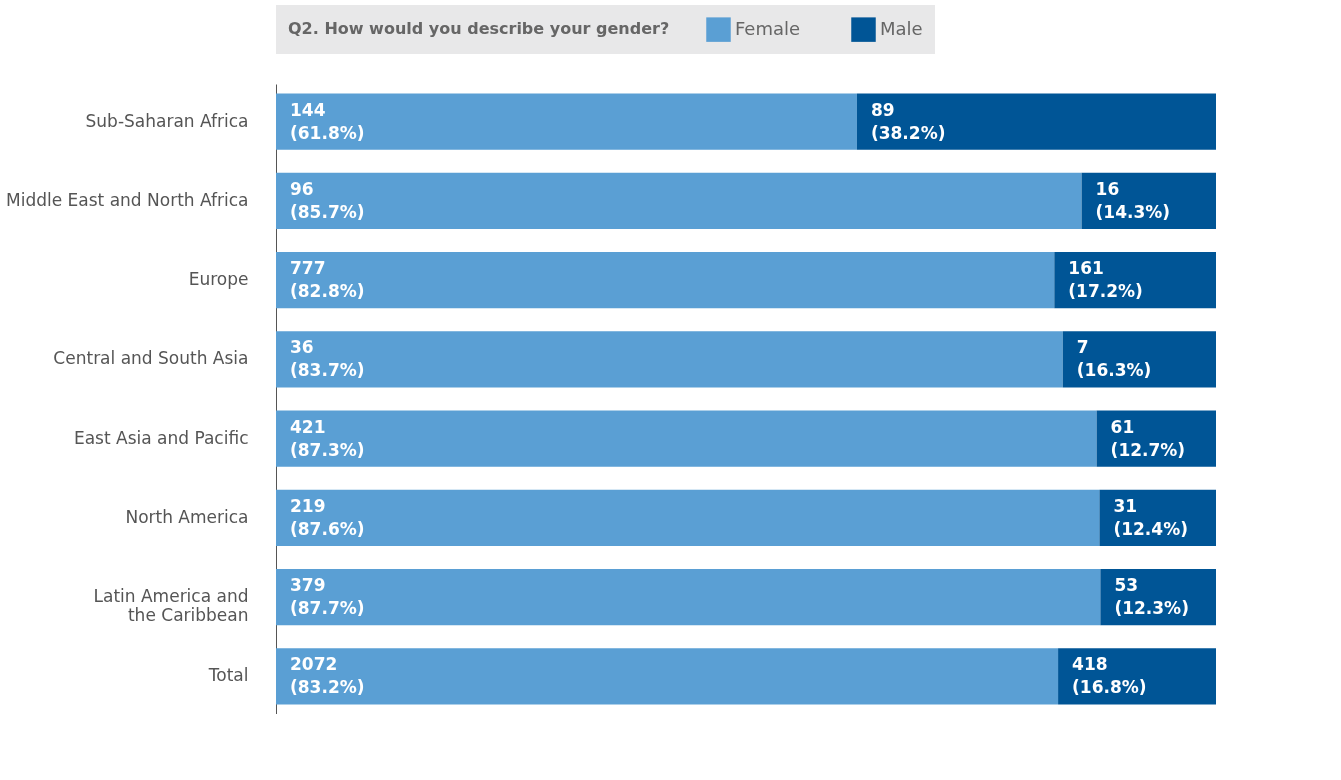 The image size is (1341, 780). Describe the element at coordinates (218, 279) in the screenshot. I see `y-tick-label: Europe` at that location.